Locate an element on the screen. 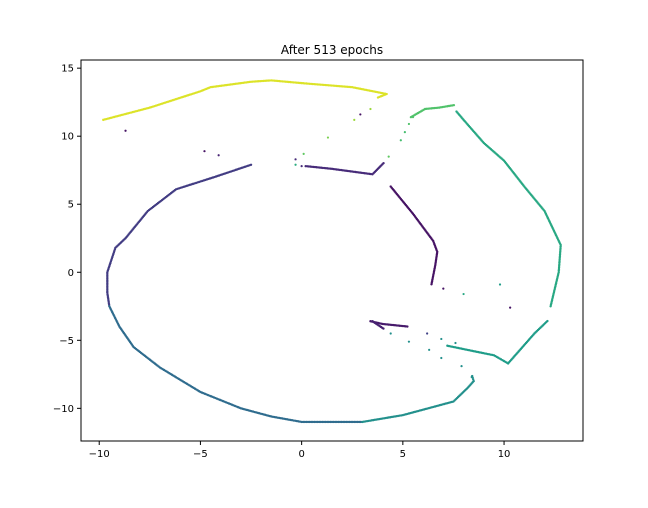 This screenshot has width=648, height=508. y-tick-label: 15 is located at coordinates (67, 69).